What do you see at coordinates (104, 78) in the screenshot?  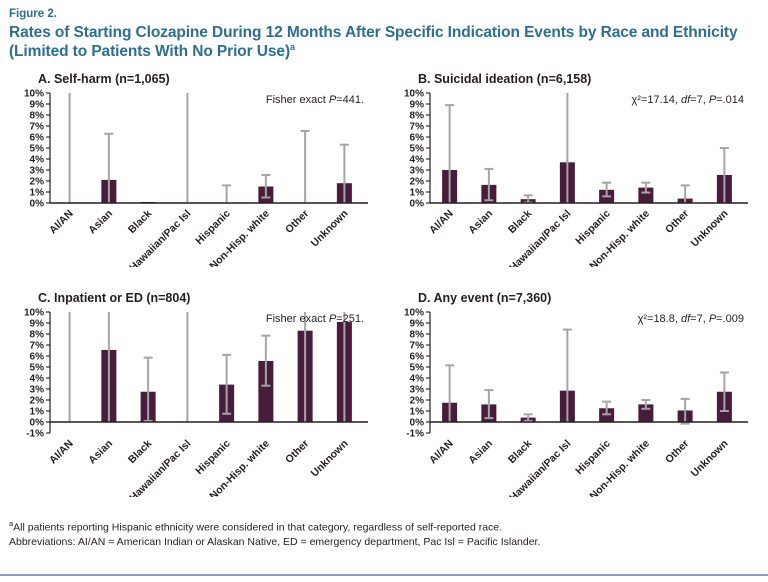 I see `panel-a-title: A. Self-harm (n=1,065)` at bounding box center [104, 78].